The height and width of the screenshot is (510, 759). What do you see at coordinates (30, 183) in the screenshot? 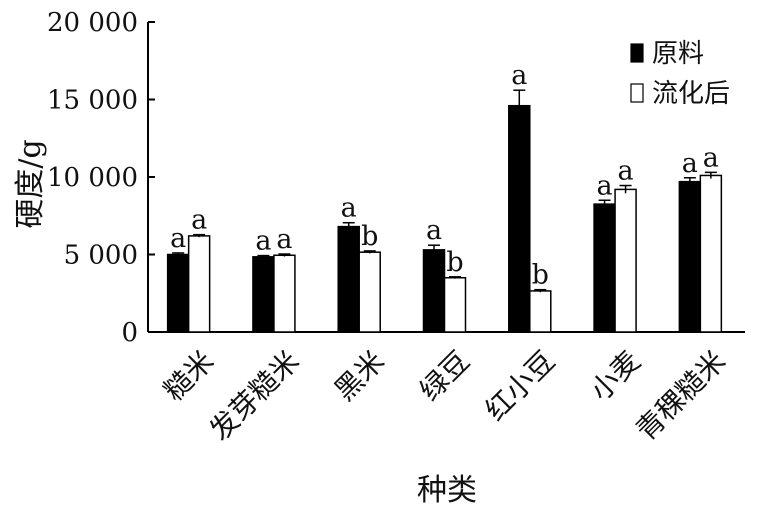
I see `y-axis-title: 硬度/g` at bounding box center [30, 183].